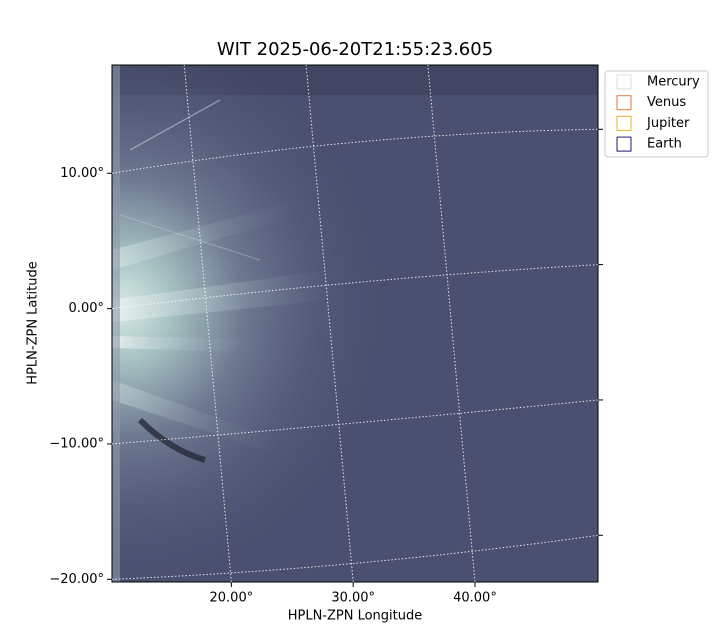  I want to click on legend: Mercury Venus Jupiter Earth, so click(656, 114).